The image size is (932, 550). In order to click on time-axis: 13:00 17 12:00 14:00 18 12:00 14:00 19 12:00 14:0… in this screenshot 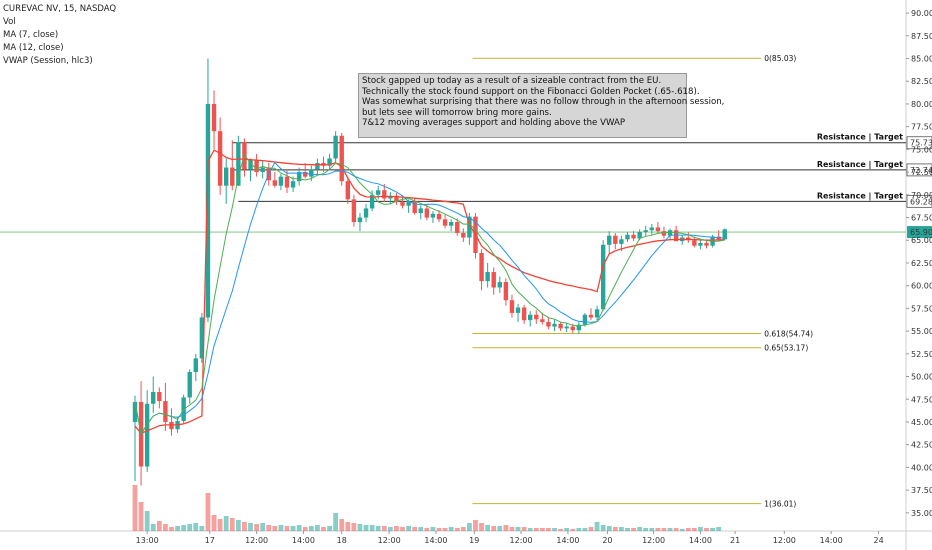, I will do `click(510, 538)`.